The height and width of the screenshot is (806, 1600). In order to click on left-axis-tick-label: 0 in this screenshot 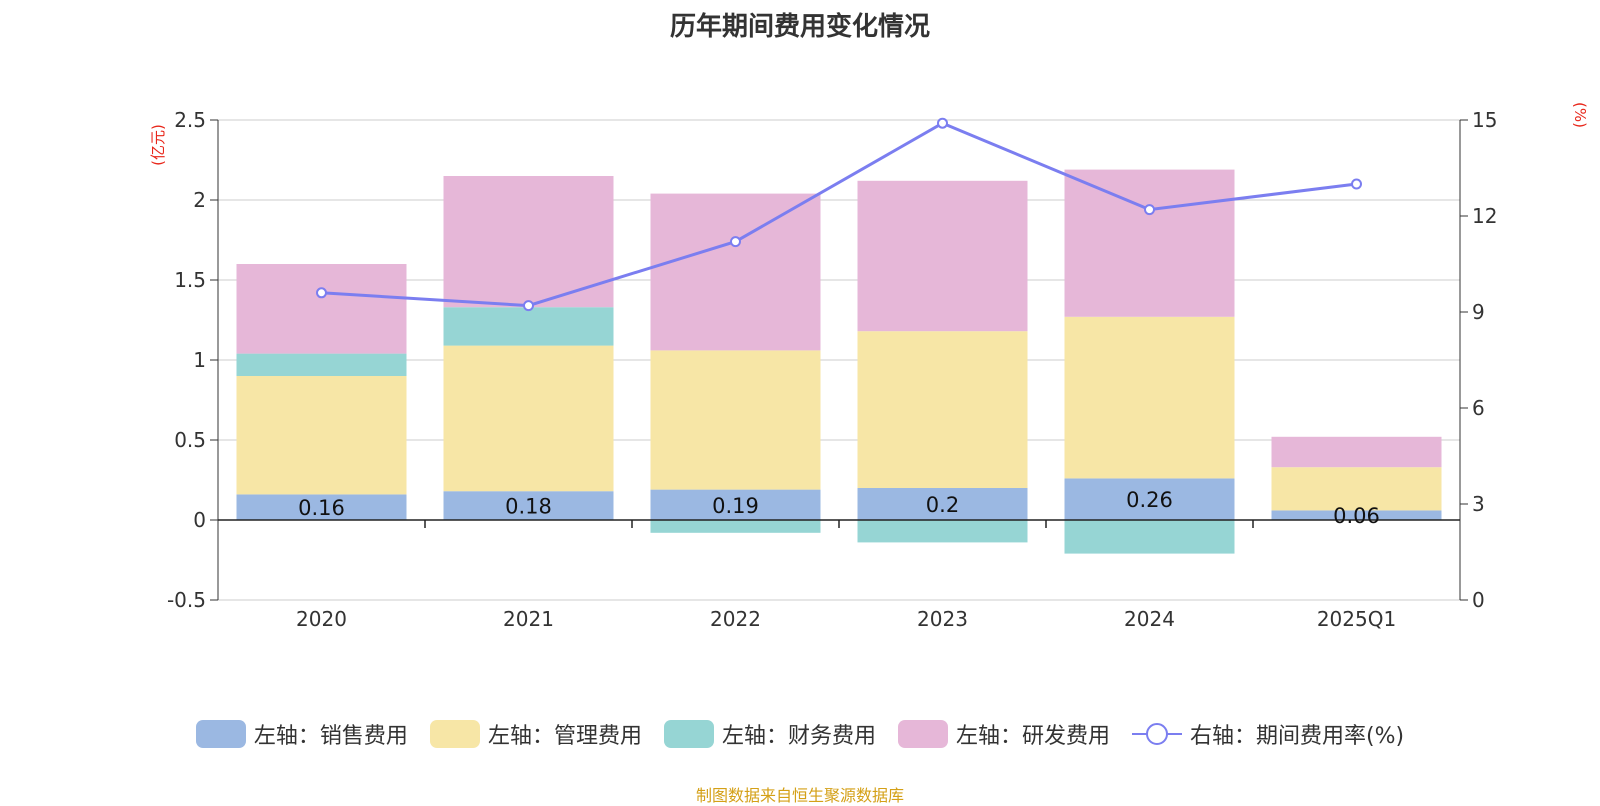, I will do `click(199, 520)`.